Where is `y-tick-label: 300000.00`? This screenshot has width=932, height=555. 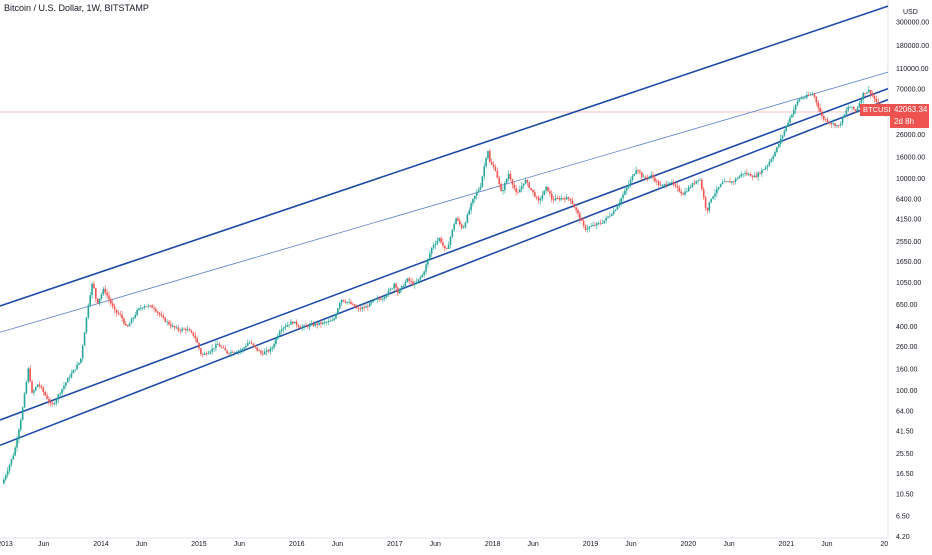
y-tick-label: 300000.00 is located at coordinates (912, 23).